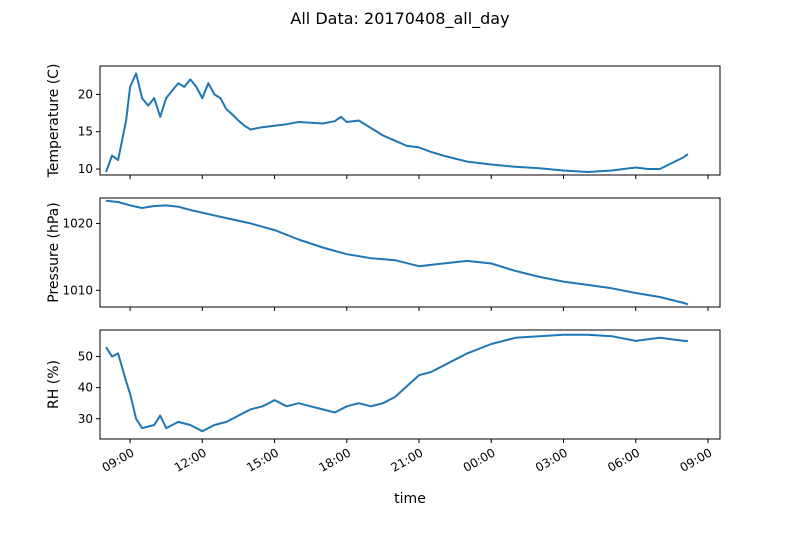  What do you see at coordinates (54, 384) in the screenshot?
I see `y-axis-label: RH (%)` at bounding box center [54, 384].